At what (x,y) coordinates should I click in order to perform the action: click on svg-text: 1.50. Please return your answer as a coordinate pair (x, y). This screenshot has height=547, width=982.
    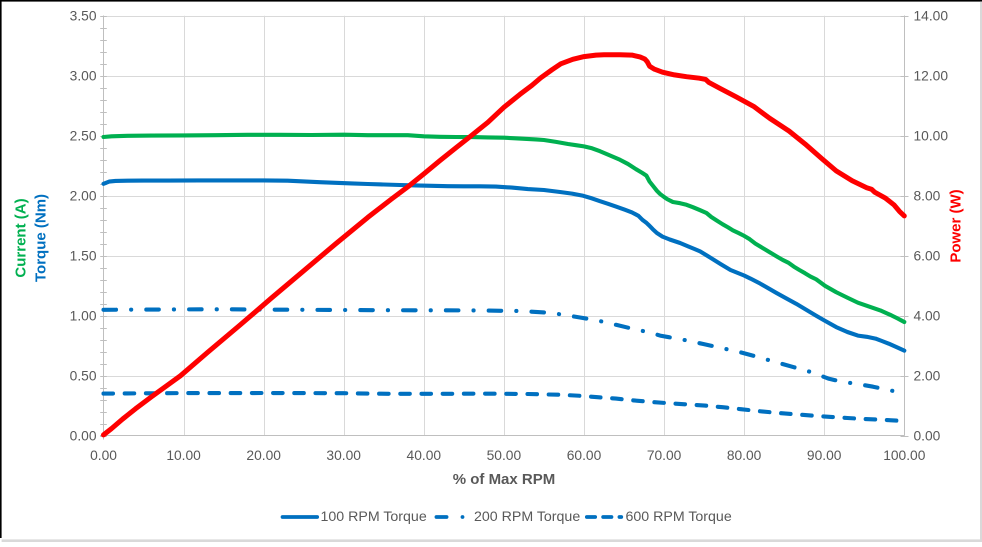
    Looking at the image, I should click on (83, 256).